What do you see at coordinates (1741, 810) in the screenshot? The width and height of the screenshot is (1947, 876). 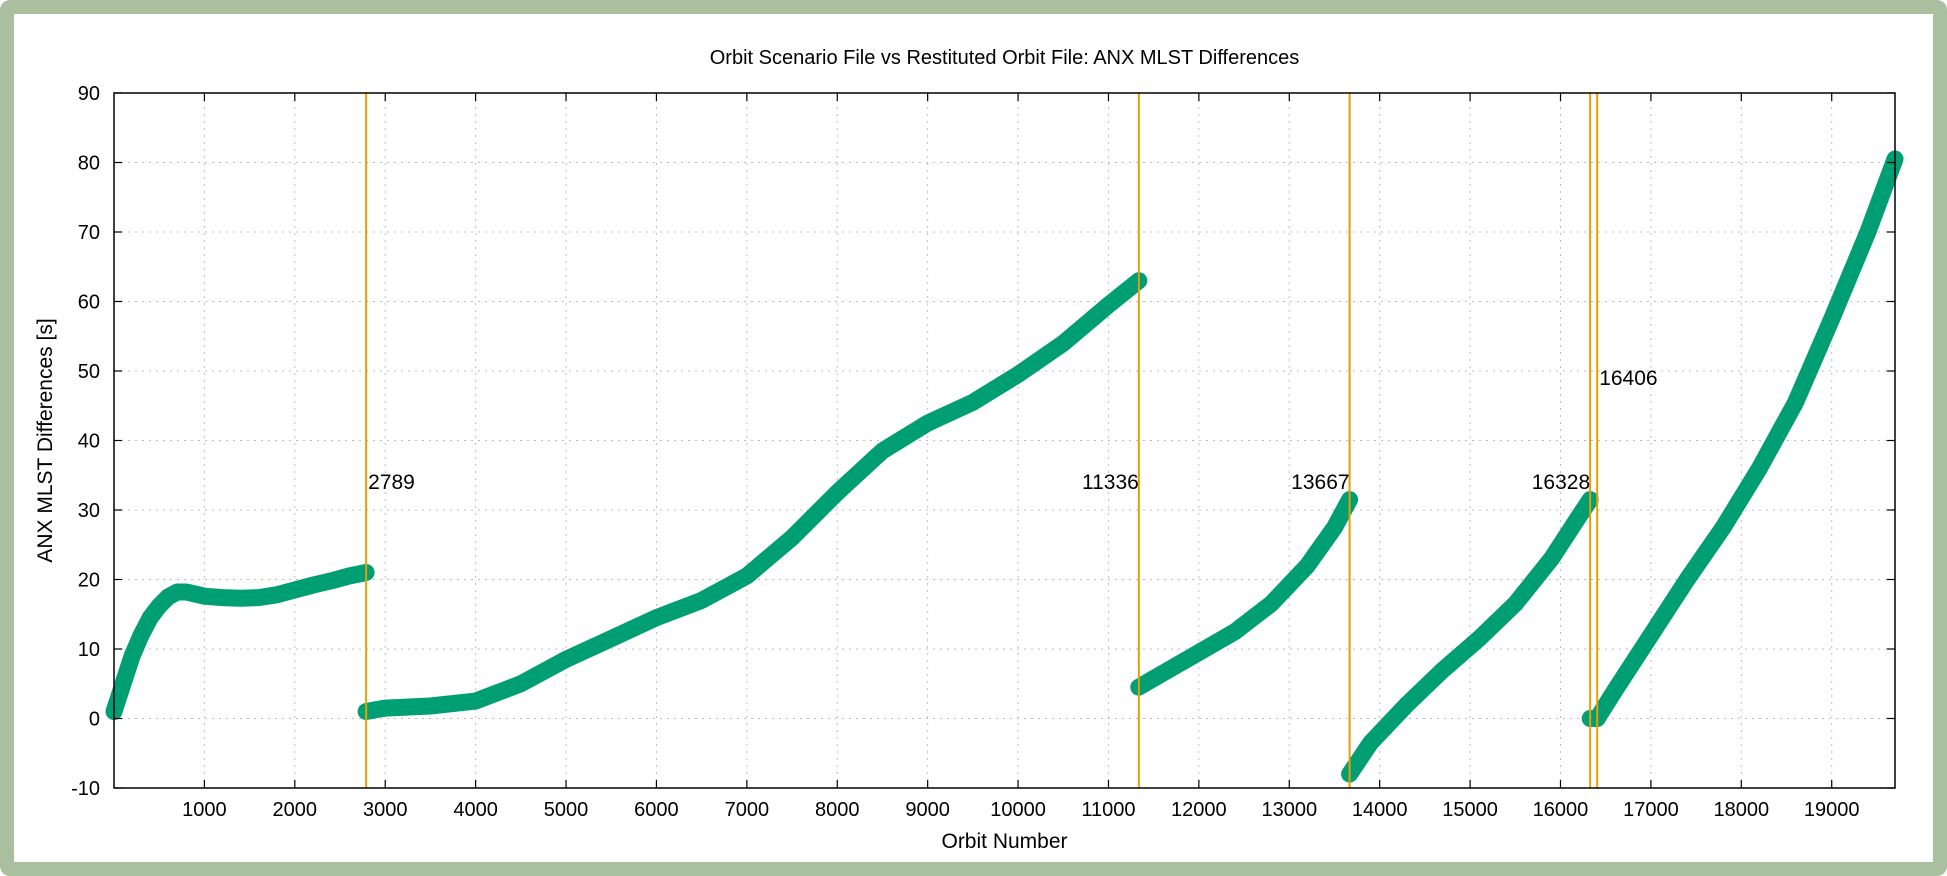 I see `x-tick-label: 18000` at bounding box center [1741, 810].